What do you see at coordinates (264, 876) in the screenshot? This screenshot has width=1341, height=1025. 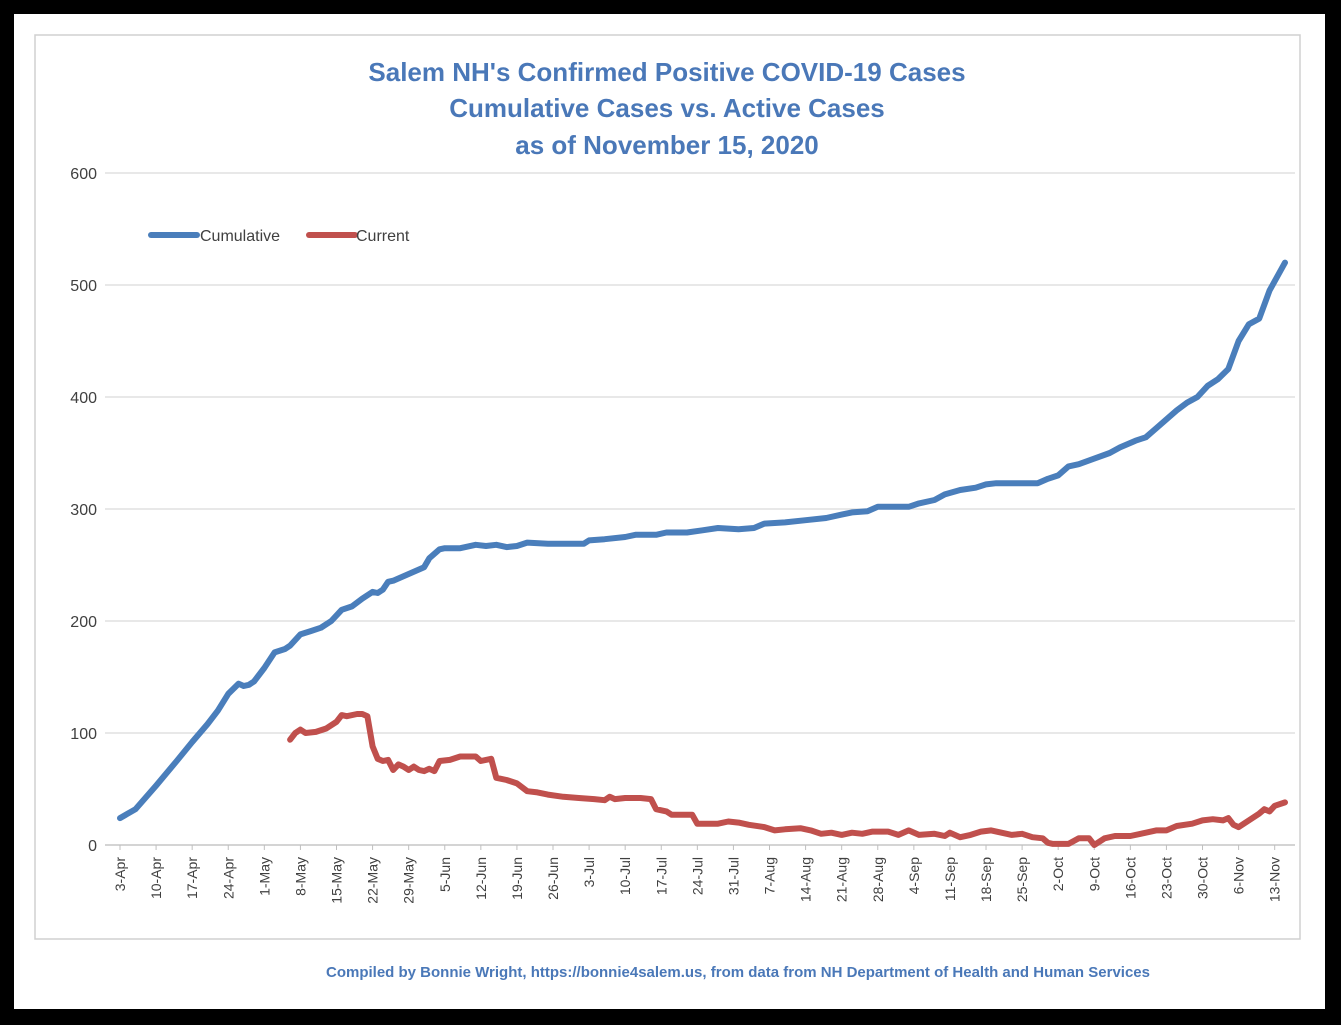 I see `x-tick-label: 1-May` at bounding box center [264, 876].